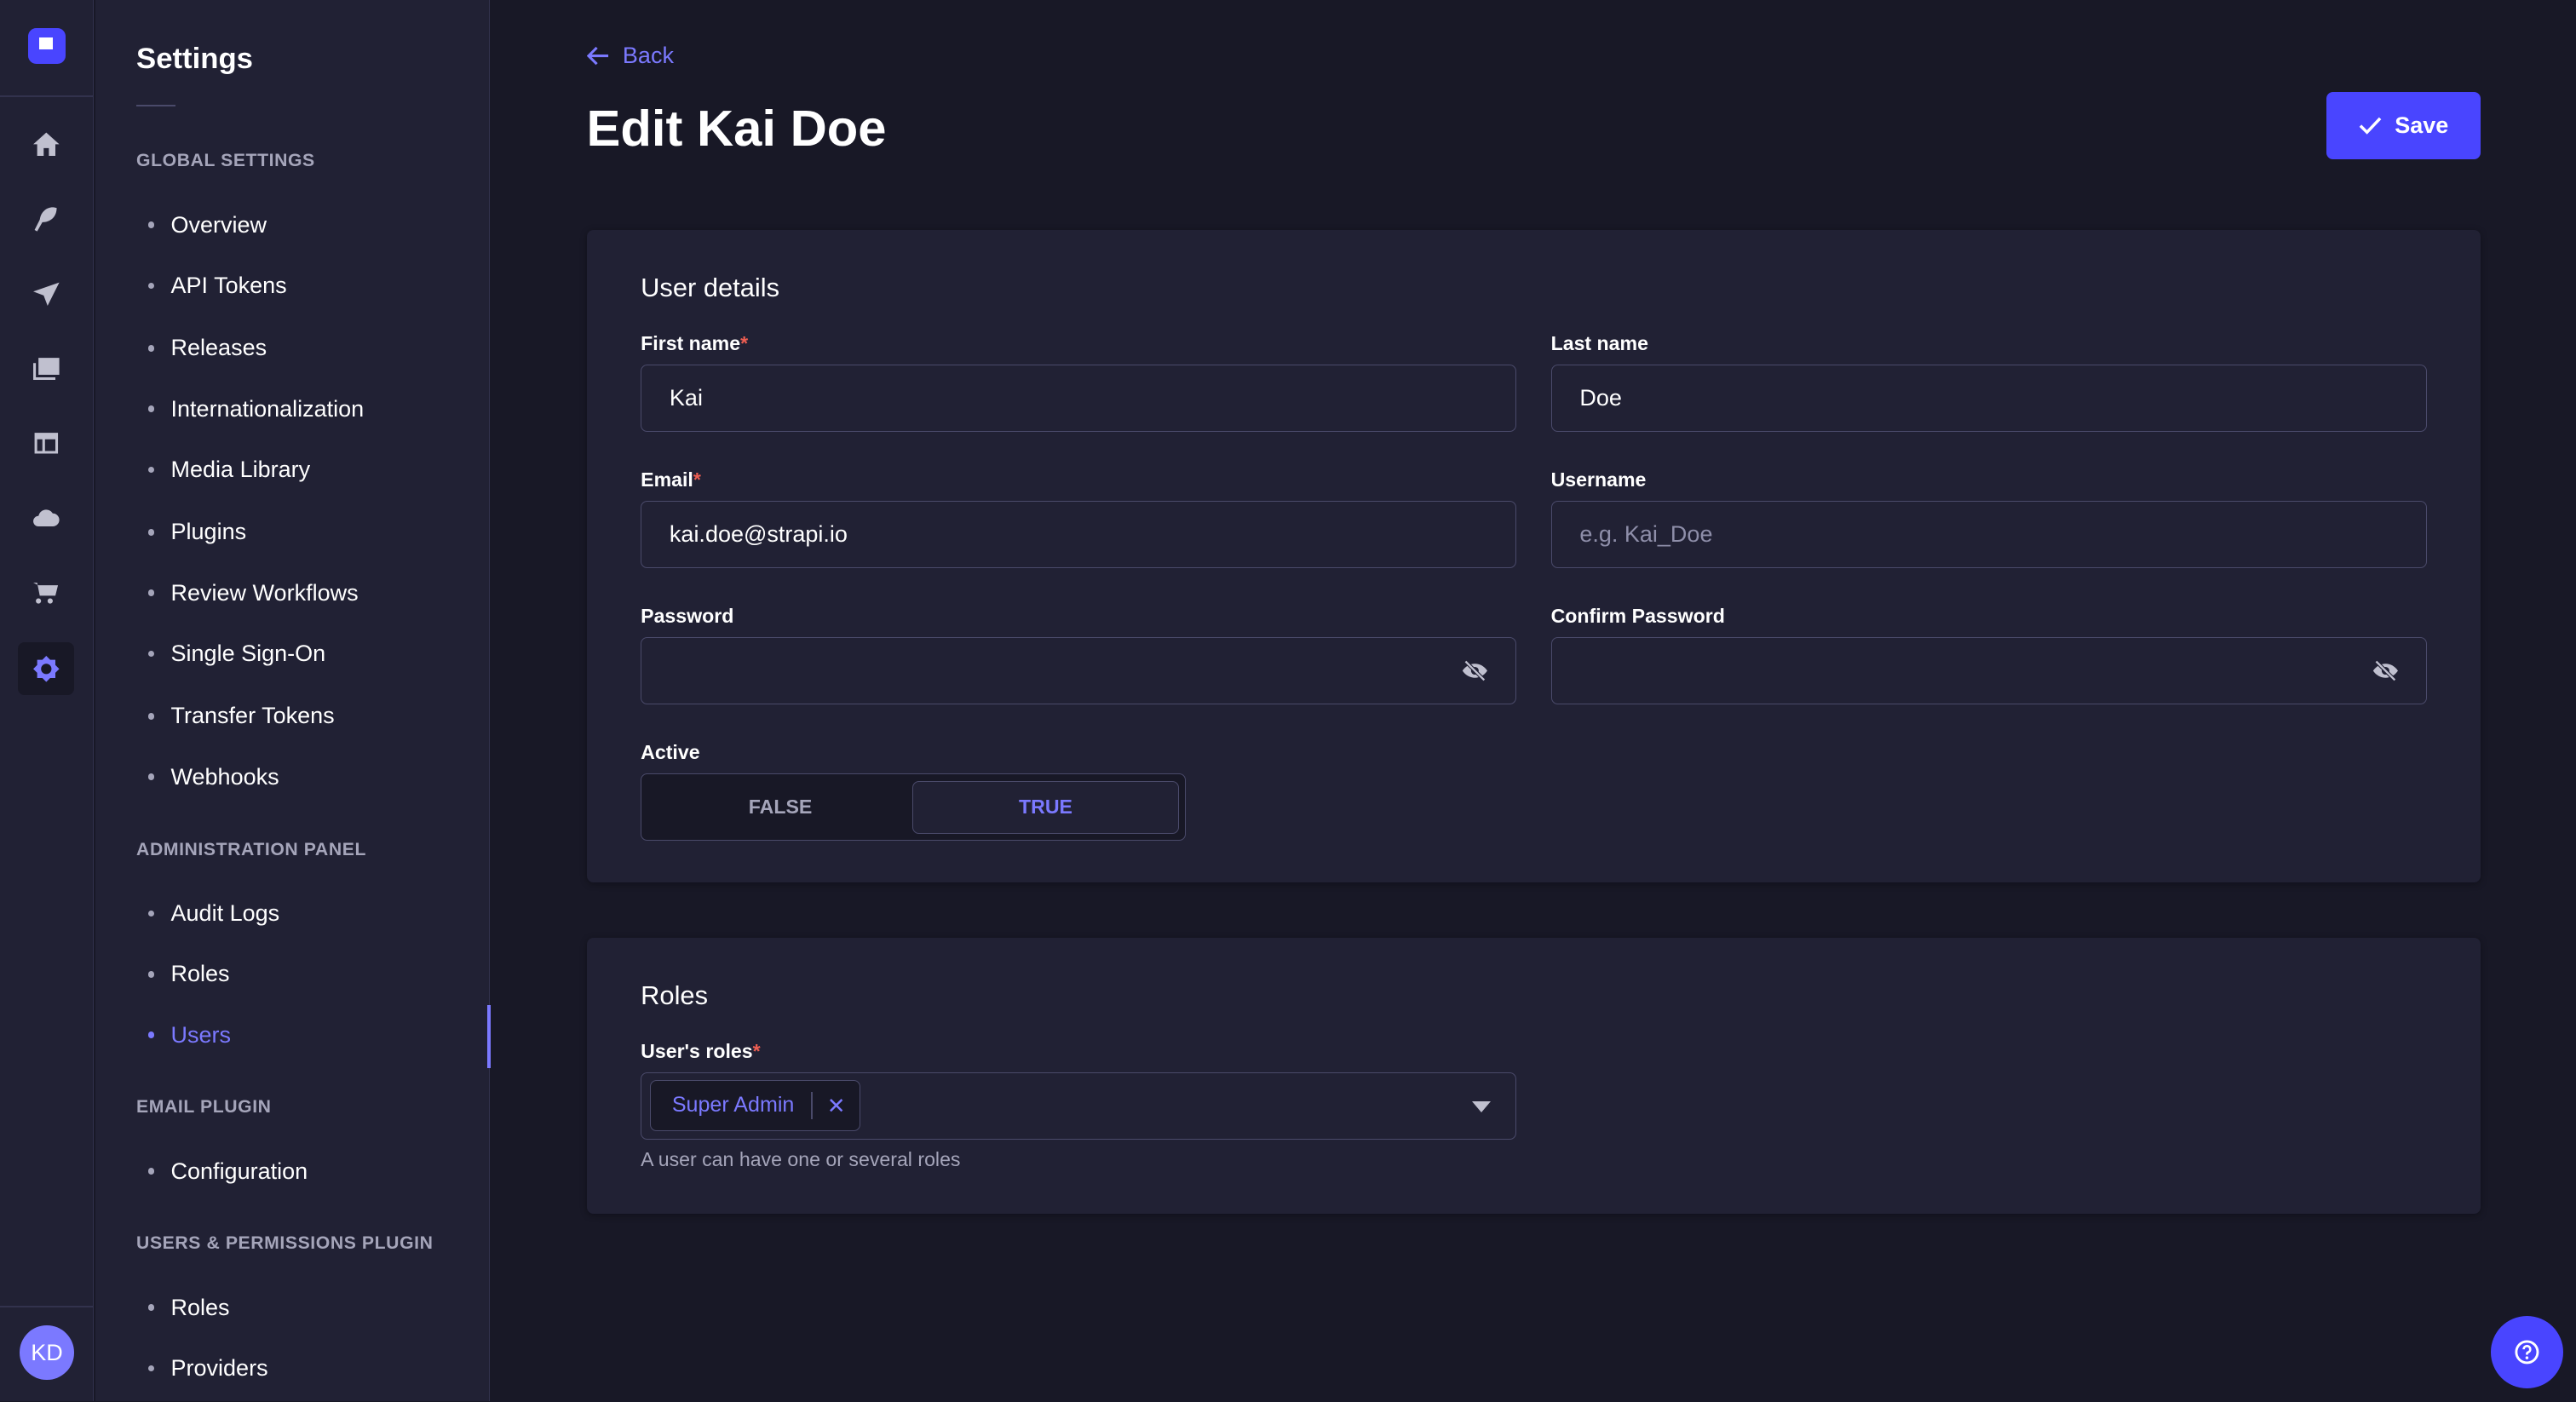 This screenshot has height=1402, width=2576. I want to click on section-administration-panel: ADMINISTRATION PANEL, so click(251, 849).